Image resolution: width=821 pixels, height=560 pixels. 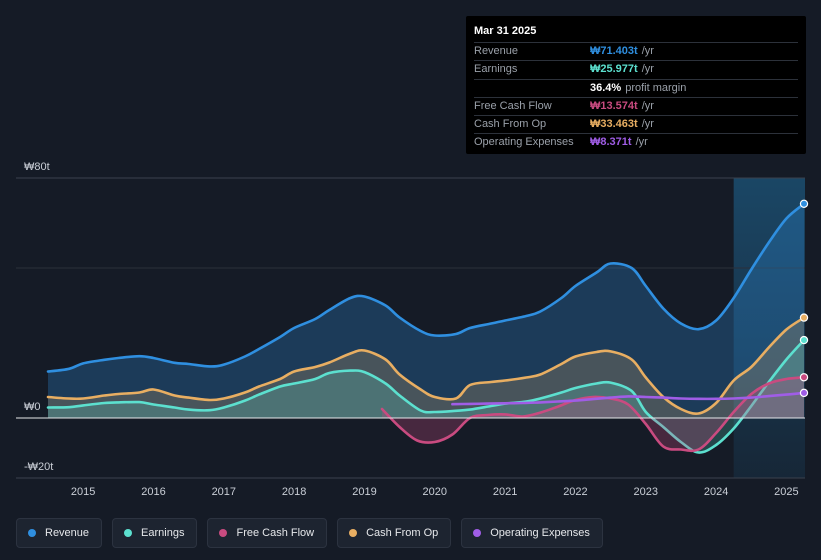 I want to click on legend-item-operating-expenses: Operating Expenses, so click(x=532, y=533).